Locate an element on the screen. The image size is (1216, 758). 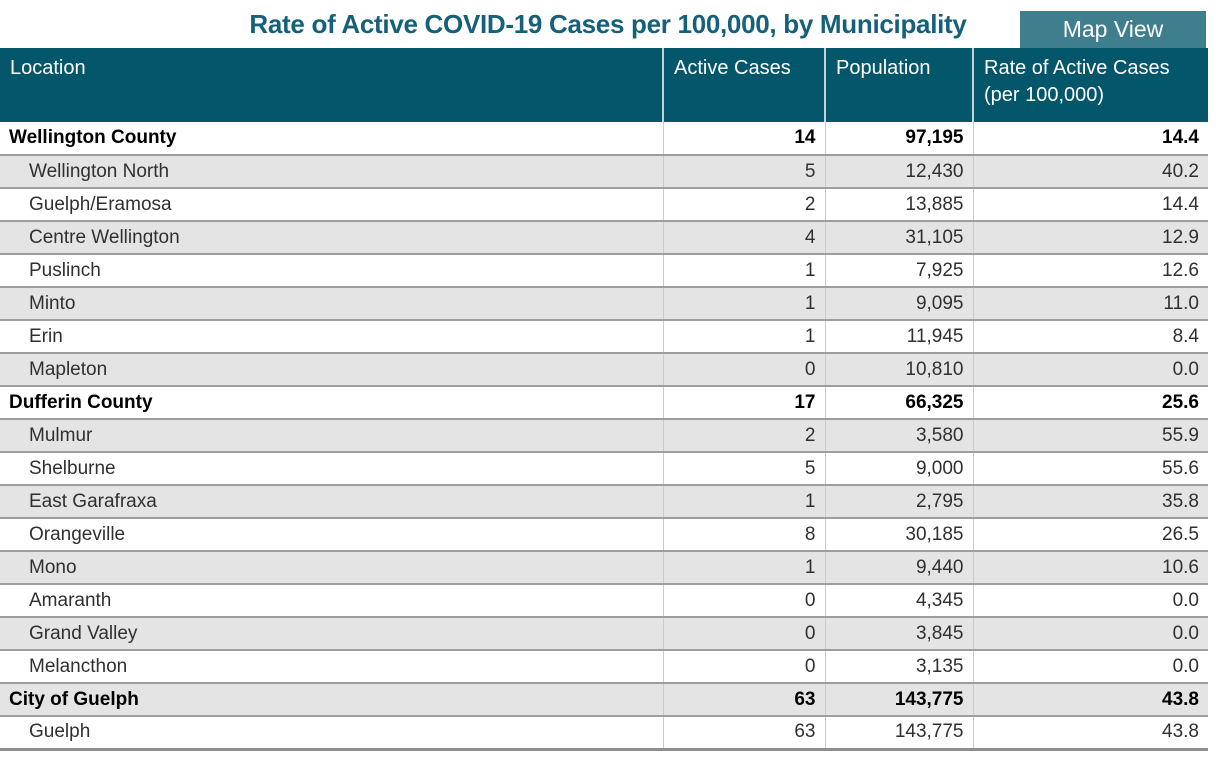
column-header-population: Population is located at coordinates (898, 85).